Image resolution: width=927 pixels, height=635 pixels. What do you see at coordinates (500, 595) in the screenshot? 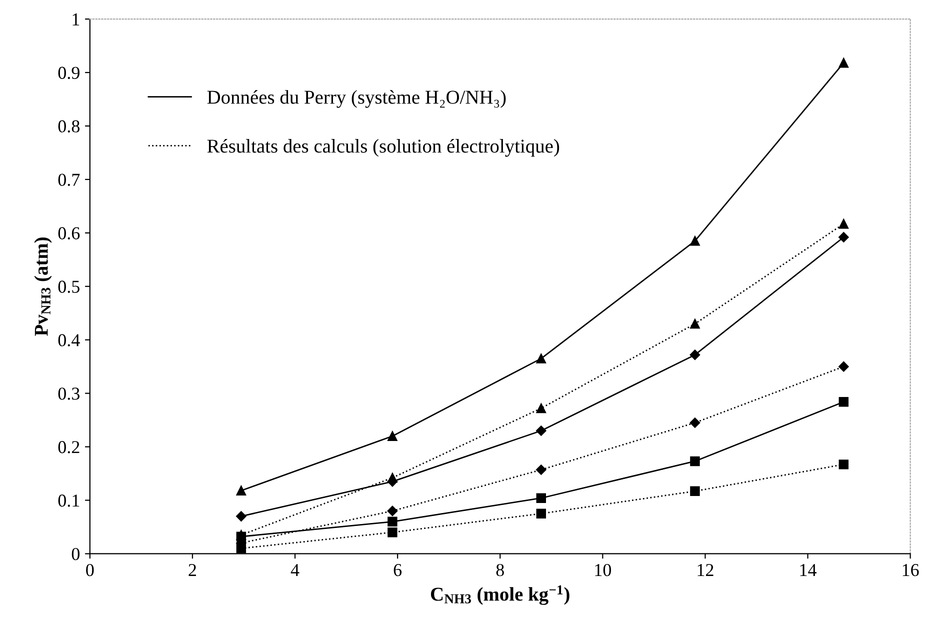
I see `x-axis-title: C$_{NH3}$ (mole kg$^{−1}$)` at bounding box center [500, 595].